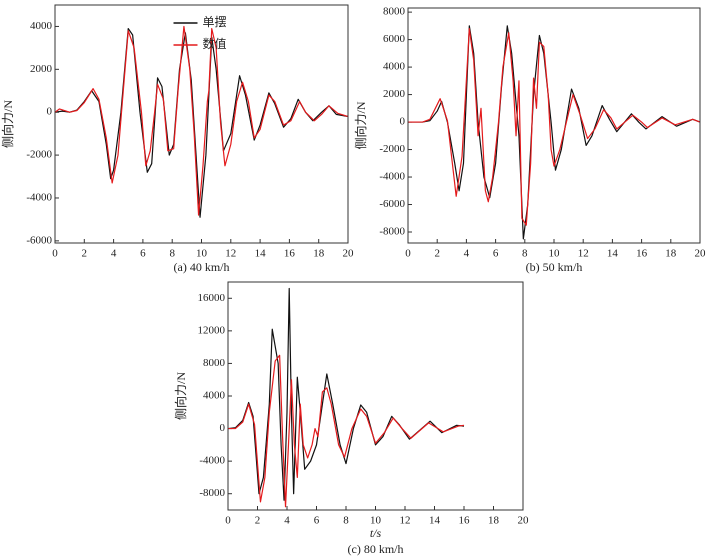  I want to click on caption: (a) 40 km/h, so click(202, 267).